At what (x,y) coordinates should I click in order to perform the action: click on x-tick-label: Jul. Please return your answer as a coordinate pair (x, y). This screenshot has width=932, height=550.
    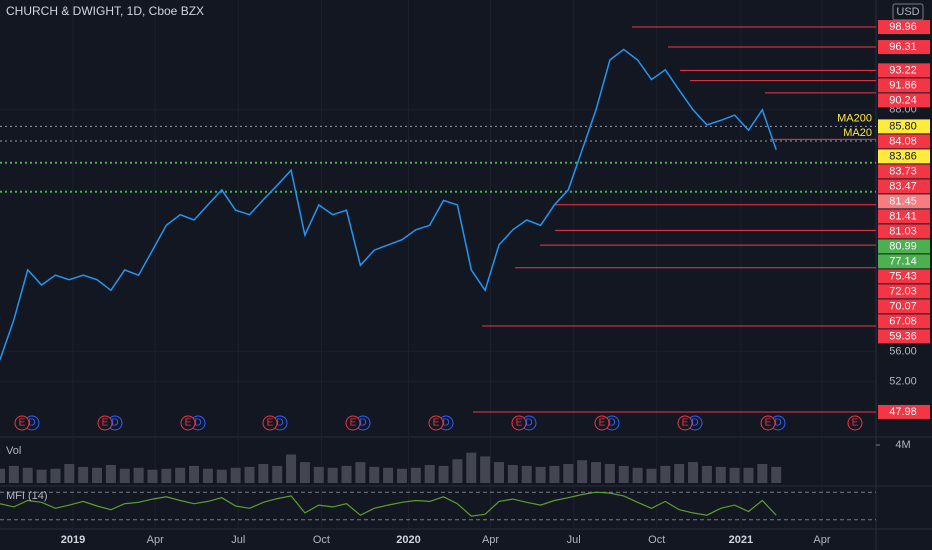
    Looking at the image, I should click on (238, 540).